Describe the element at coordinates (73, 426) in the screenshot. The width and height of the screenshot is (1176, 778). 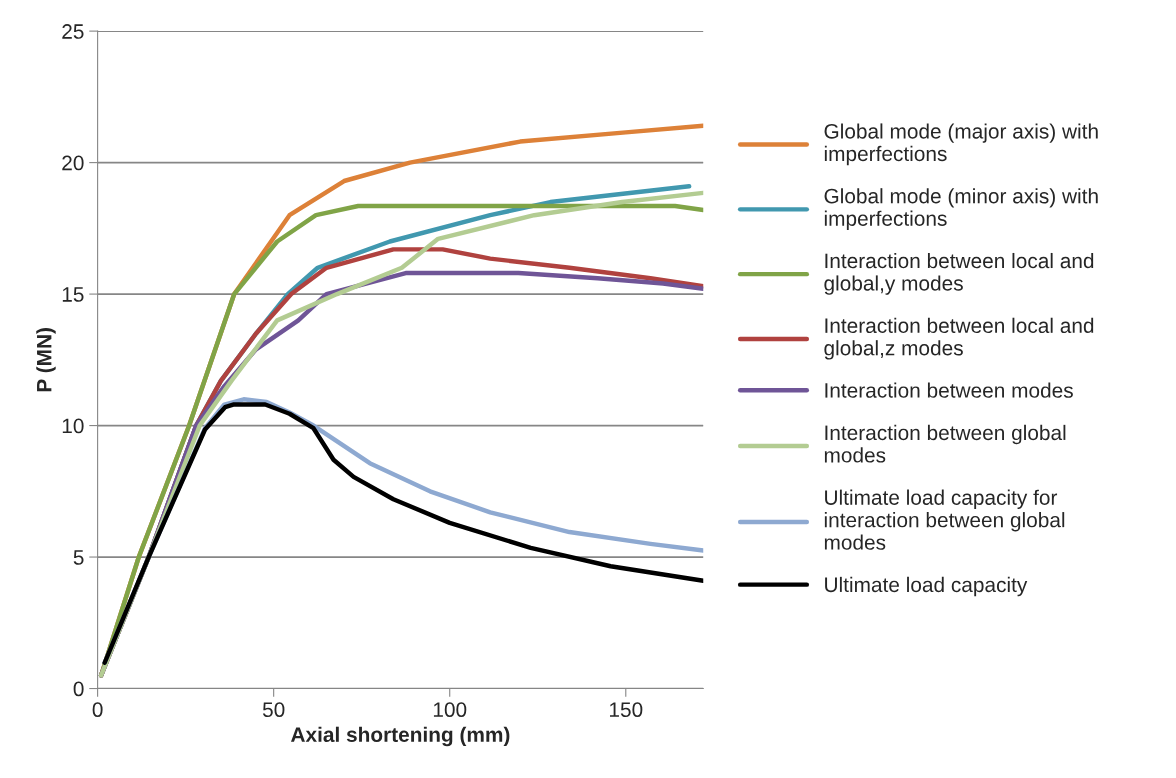
I see `y-tick-label: 10` at that location.